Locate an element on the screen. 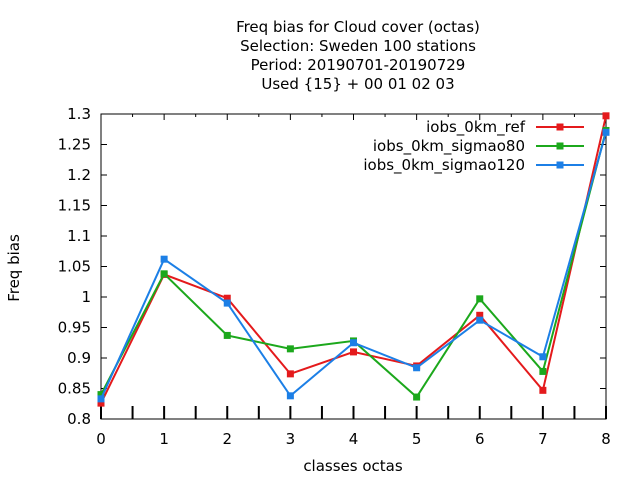 The image size is (640, 480). y-axis-label: Freq bias is located at coordinates (14, 268).